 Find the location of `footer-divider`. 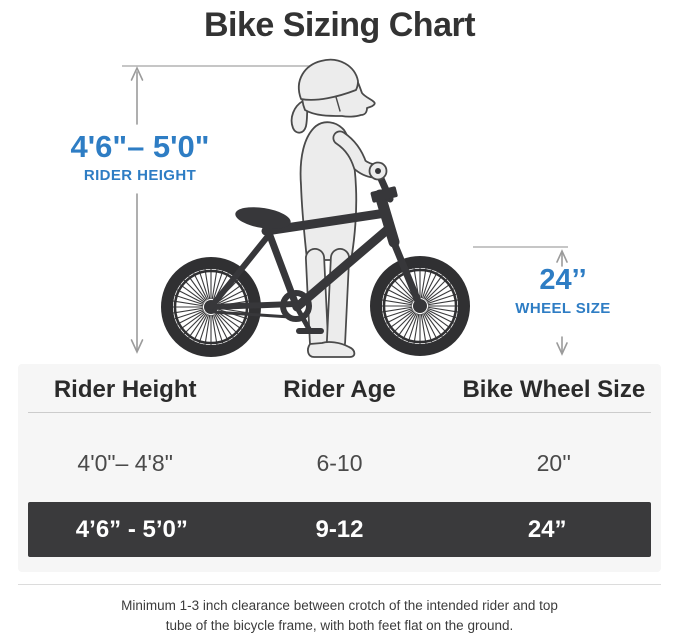

footer-divider is located at coordinates (339, 584).